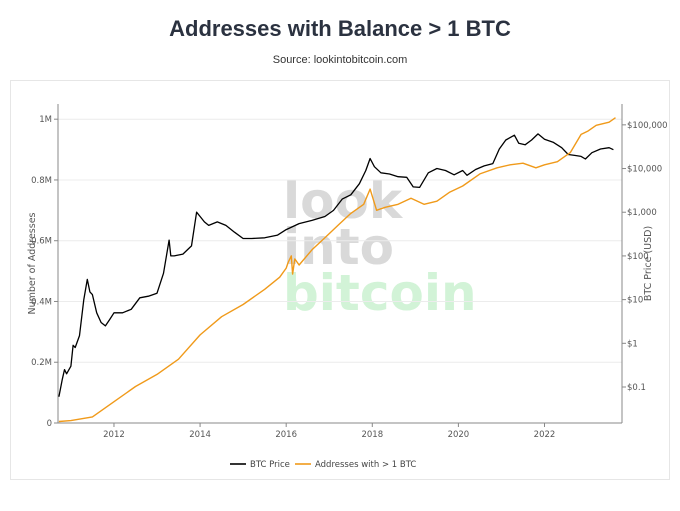 The width and height of the screenshot is (680, 511). I want to click on x-tick-label: 2020, so click(459, 435).